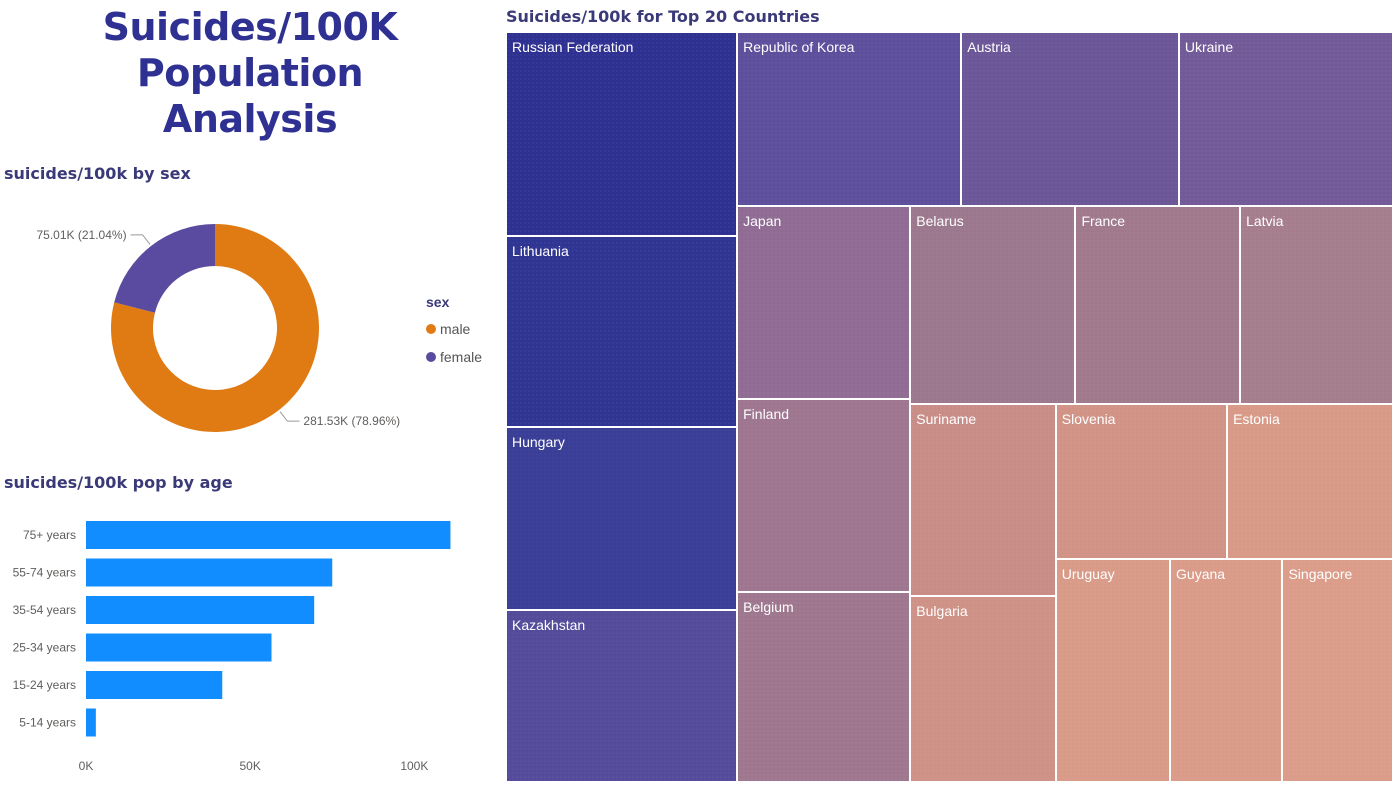 The image size is (1400, 792). I want to click on legend-marker-female, so click(431, 357).